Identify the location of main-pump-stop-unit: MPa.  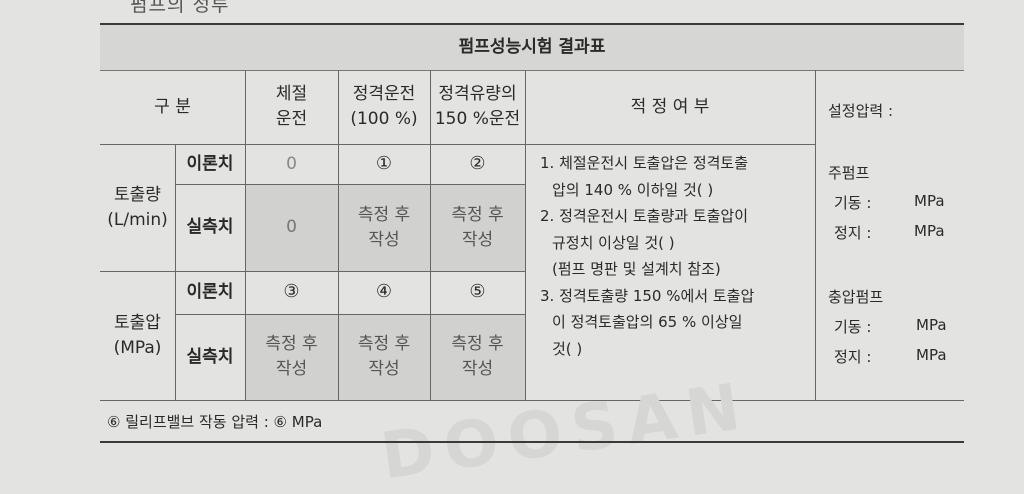
(929, 231).